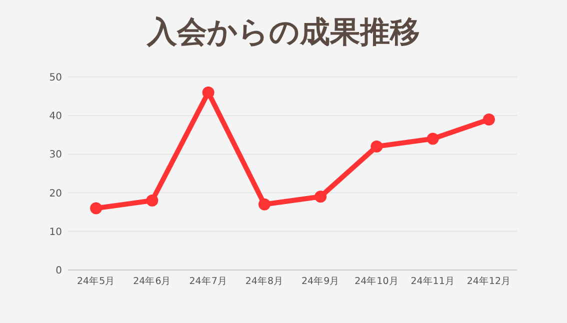  What do you see at coordinates (55, 232) in the screenshot?
I see `y-tick-label: 10` at bounding box center [55, 232].